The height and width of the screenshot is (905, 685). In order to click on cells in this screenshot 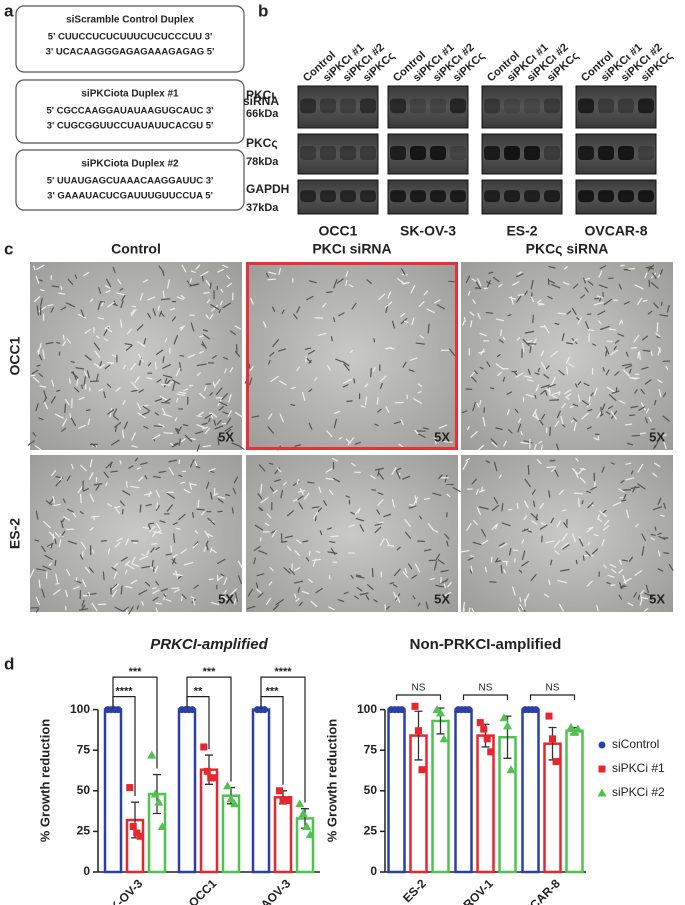, I will do `click(353, 534)`.